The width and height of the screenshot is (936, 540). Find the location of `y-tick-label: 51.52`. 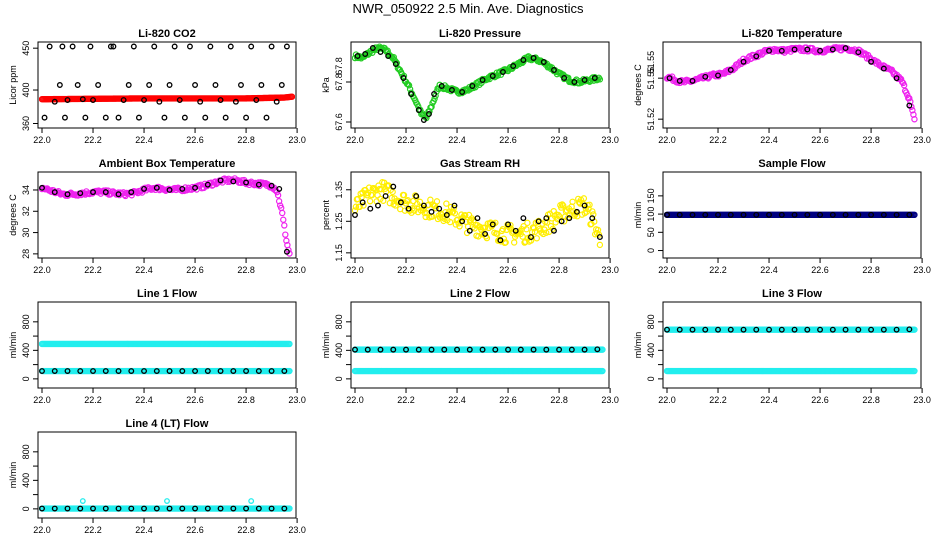

y-tick-label: 51.52 is located at coordinates (651, 119).